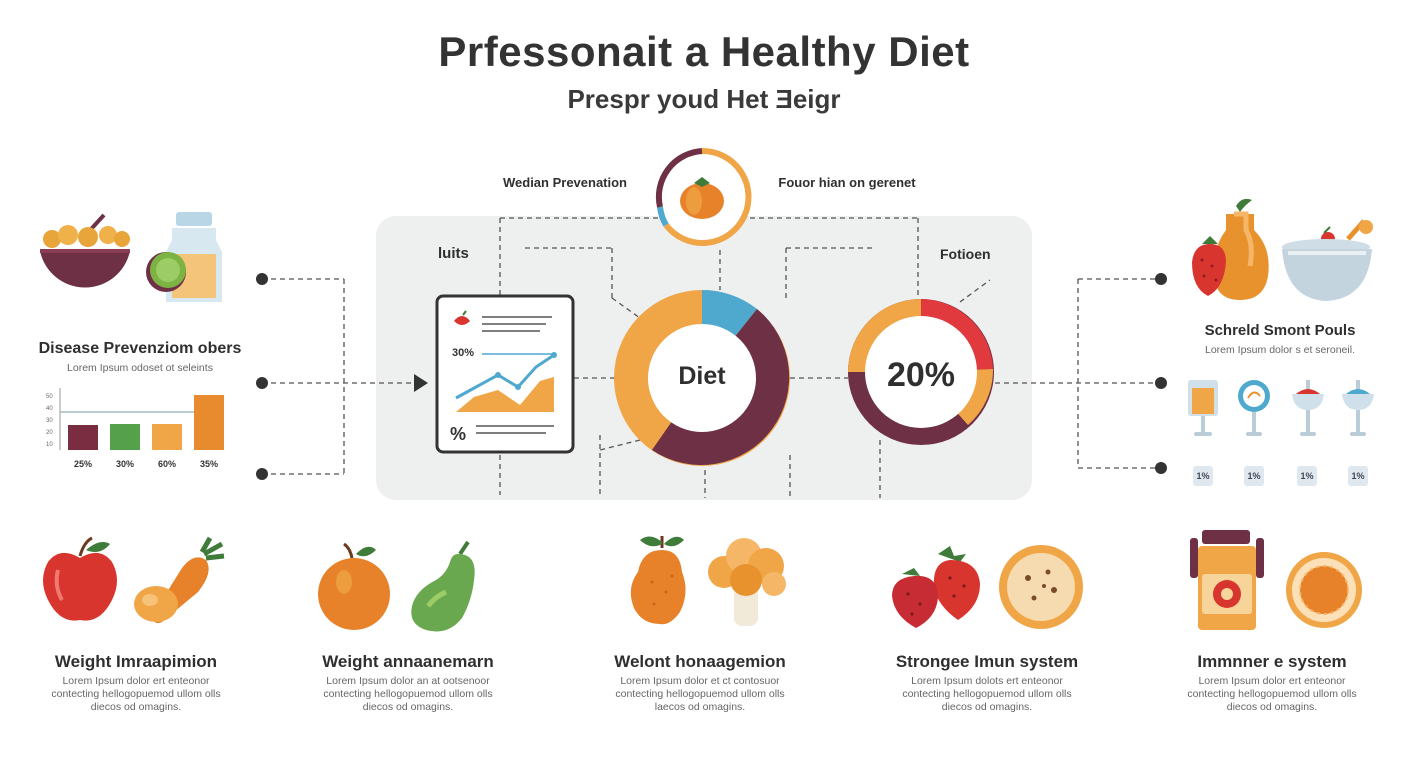  What do you see at coordinates (1203, 476) in the screenshot?
I see `right-tag-1: 1%` at bounding box center [1203, 476].